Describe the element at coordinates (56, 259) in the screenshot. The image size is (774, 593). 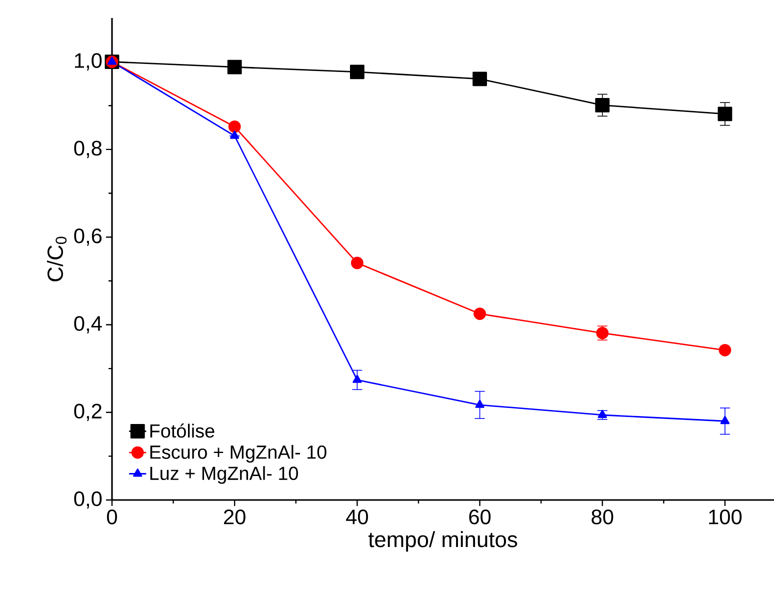
I see `y-axis-title: C/C$_{0}$` at that location.